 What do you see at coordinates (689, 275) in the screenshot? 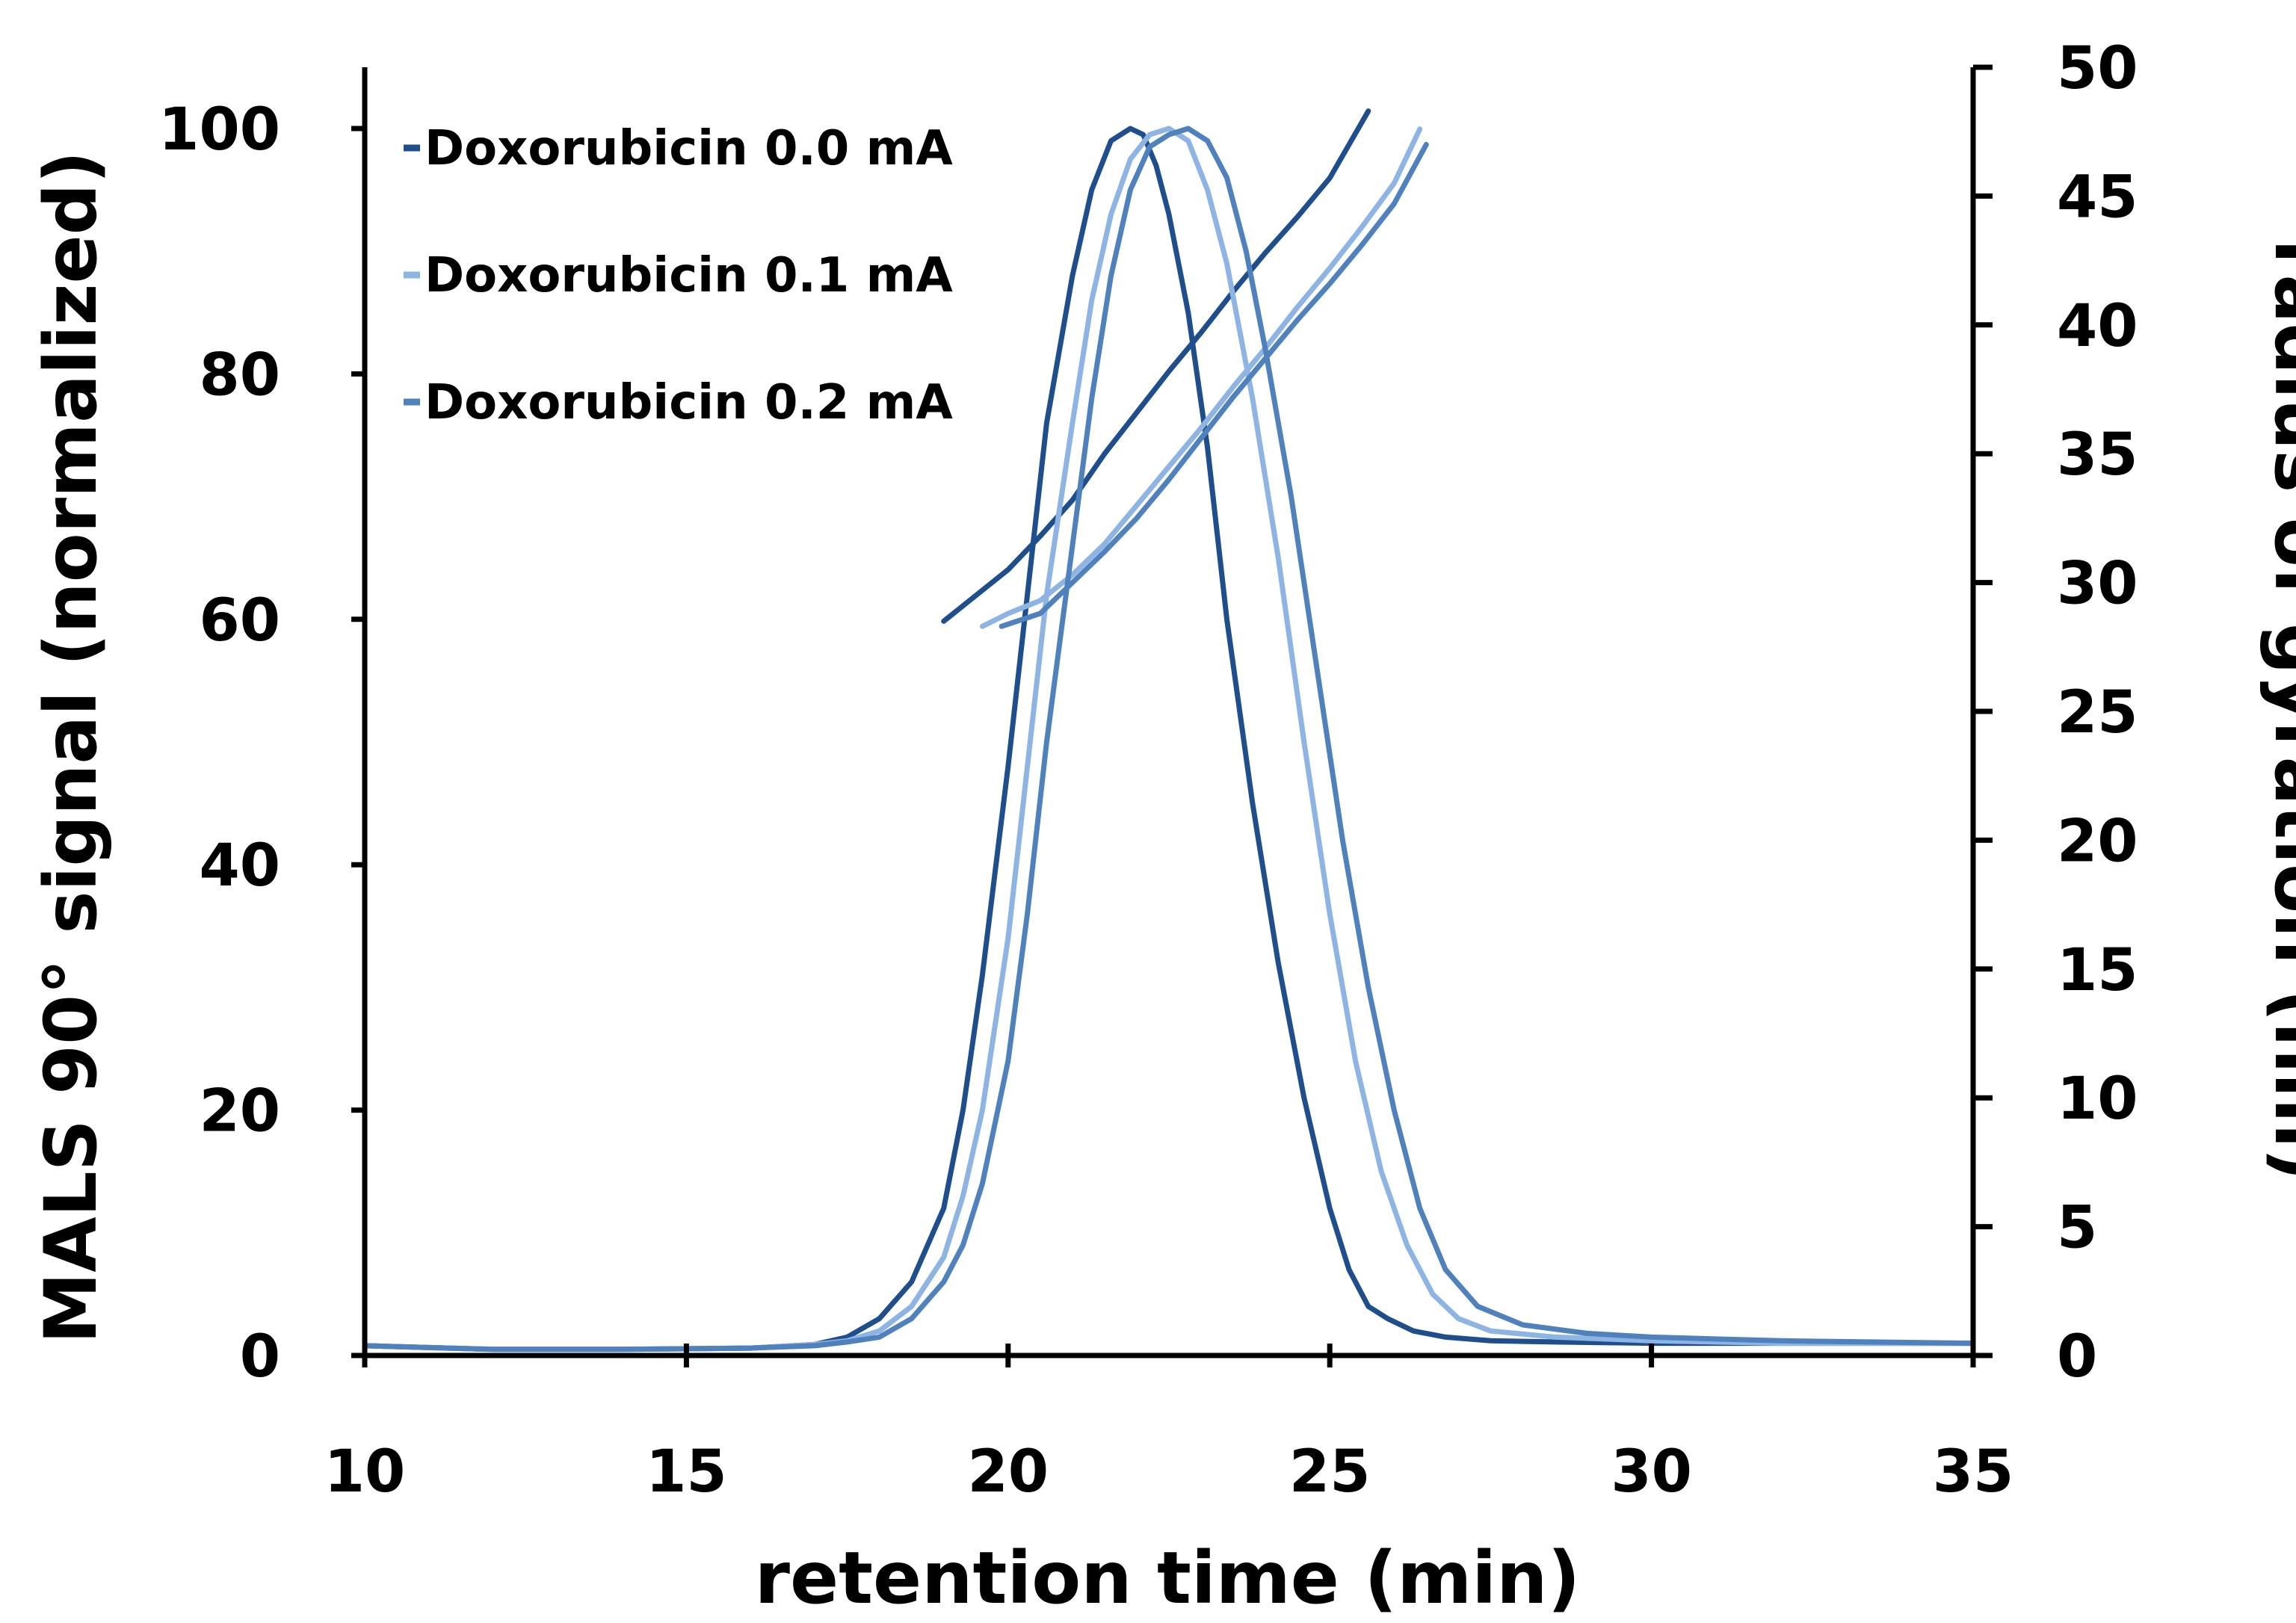
I see `legend-label-1: Doxorubicin 0.1 mA` at bounding box center [689, 275].